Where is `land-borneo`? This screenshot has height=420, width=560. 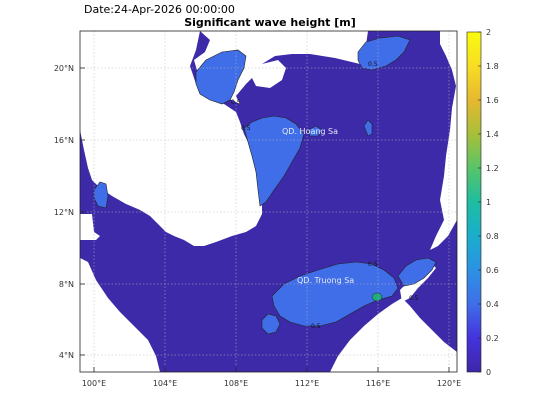 land-borneo is located at coordinates (393, 335).